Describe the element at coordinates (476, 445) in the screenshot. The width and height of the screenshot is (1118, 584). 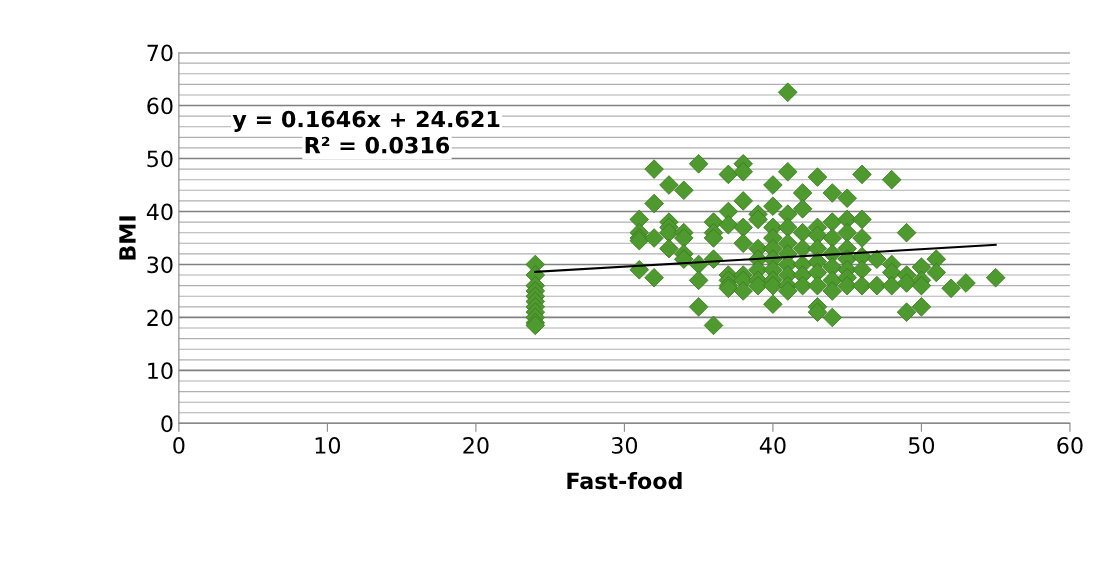
I see `x-tick-label: 20` at that location.